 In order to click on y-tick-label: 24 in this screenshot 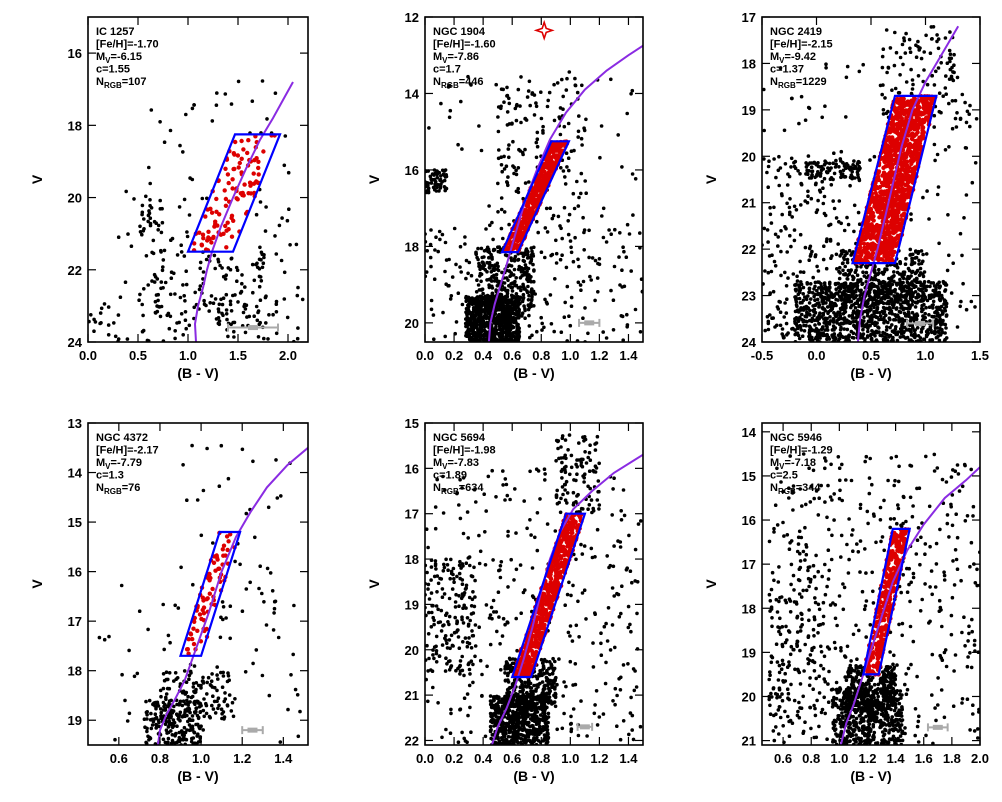, I will do `click(75, 342)`.